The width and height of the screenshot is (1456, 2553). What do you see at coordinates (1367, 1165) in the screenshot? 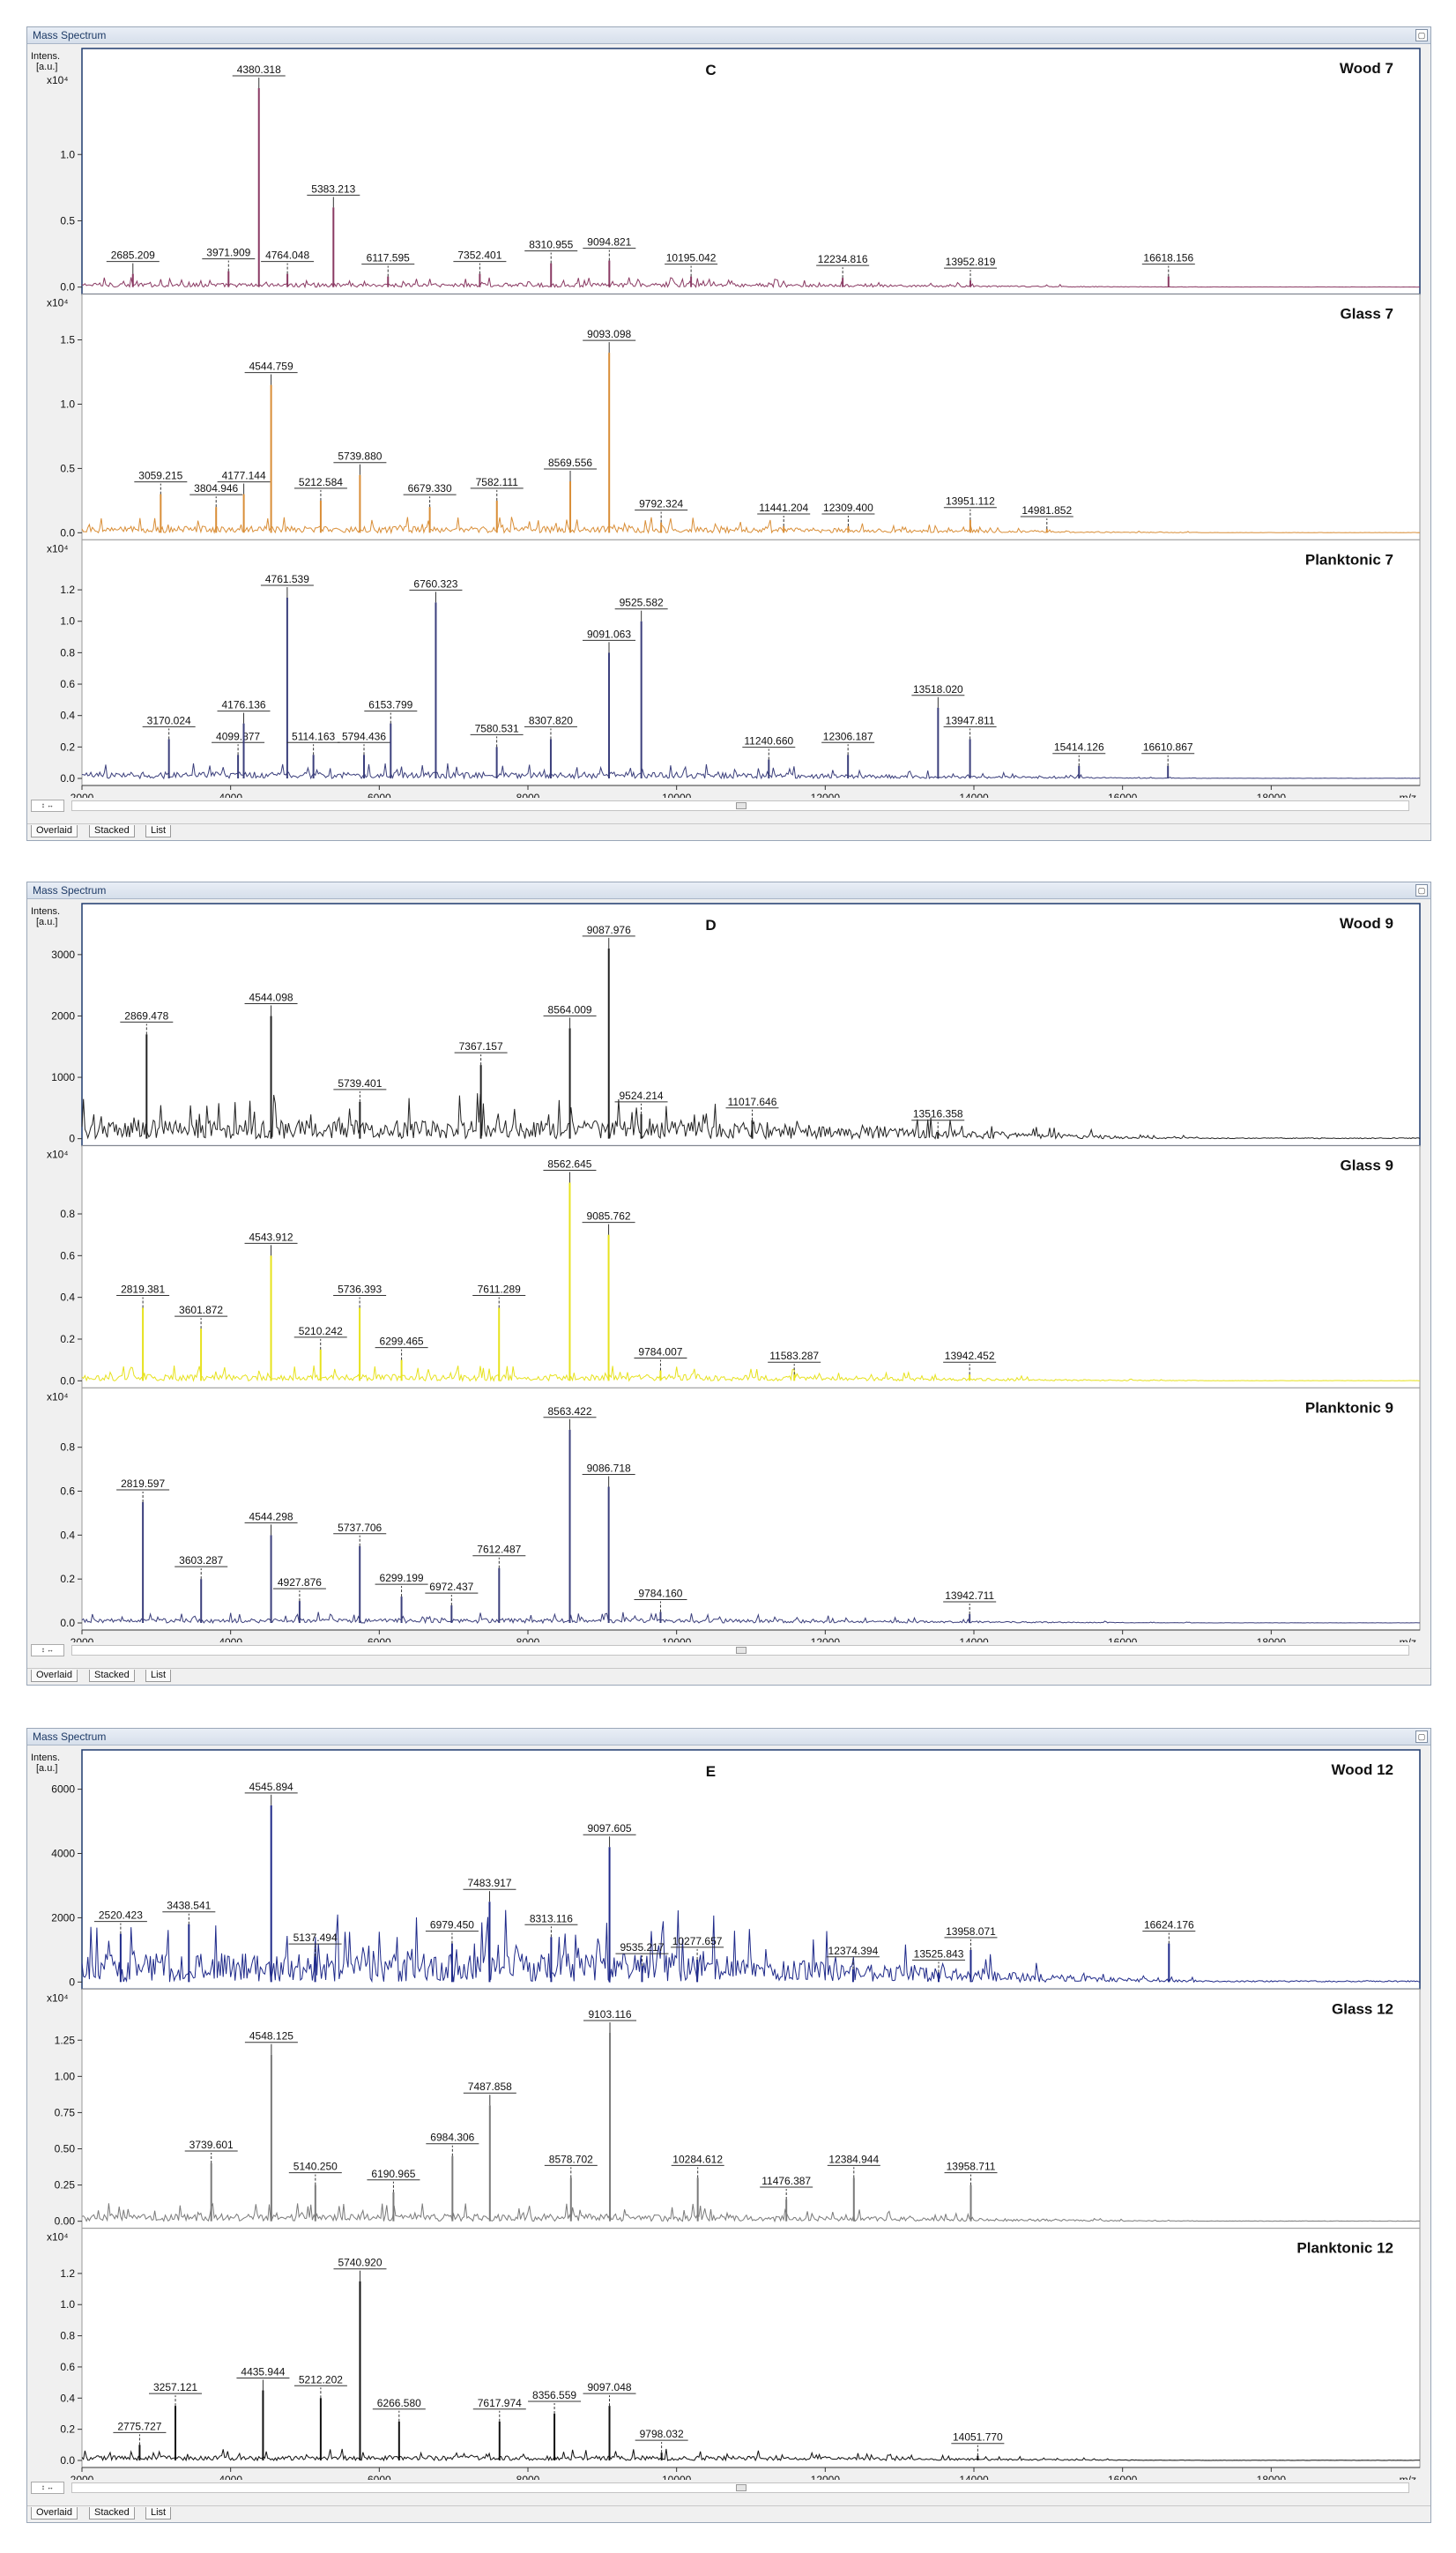
I see `panel-name: Glass 9` at bounding box center [1367, 1165].